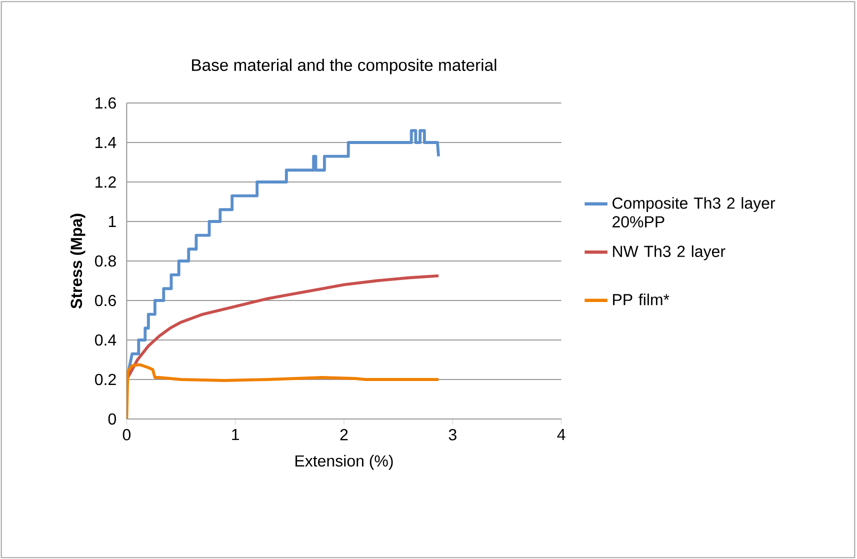 Image resolution: width=857 pixels, height=559 pixels. I want to click on y-tick-label: 0.2, so click(105, 380).